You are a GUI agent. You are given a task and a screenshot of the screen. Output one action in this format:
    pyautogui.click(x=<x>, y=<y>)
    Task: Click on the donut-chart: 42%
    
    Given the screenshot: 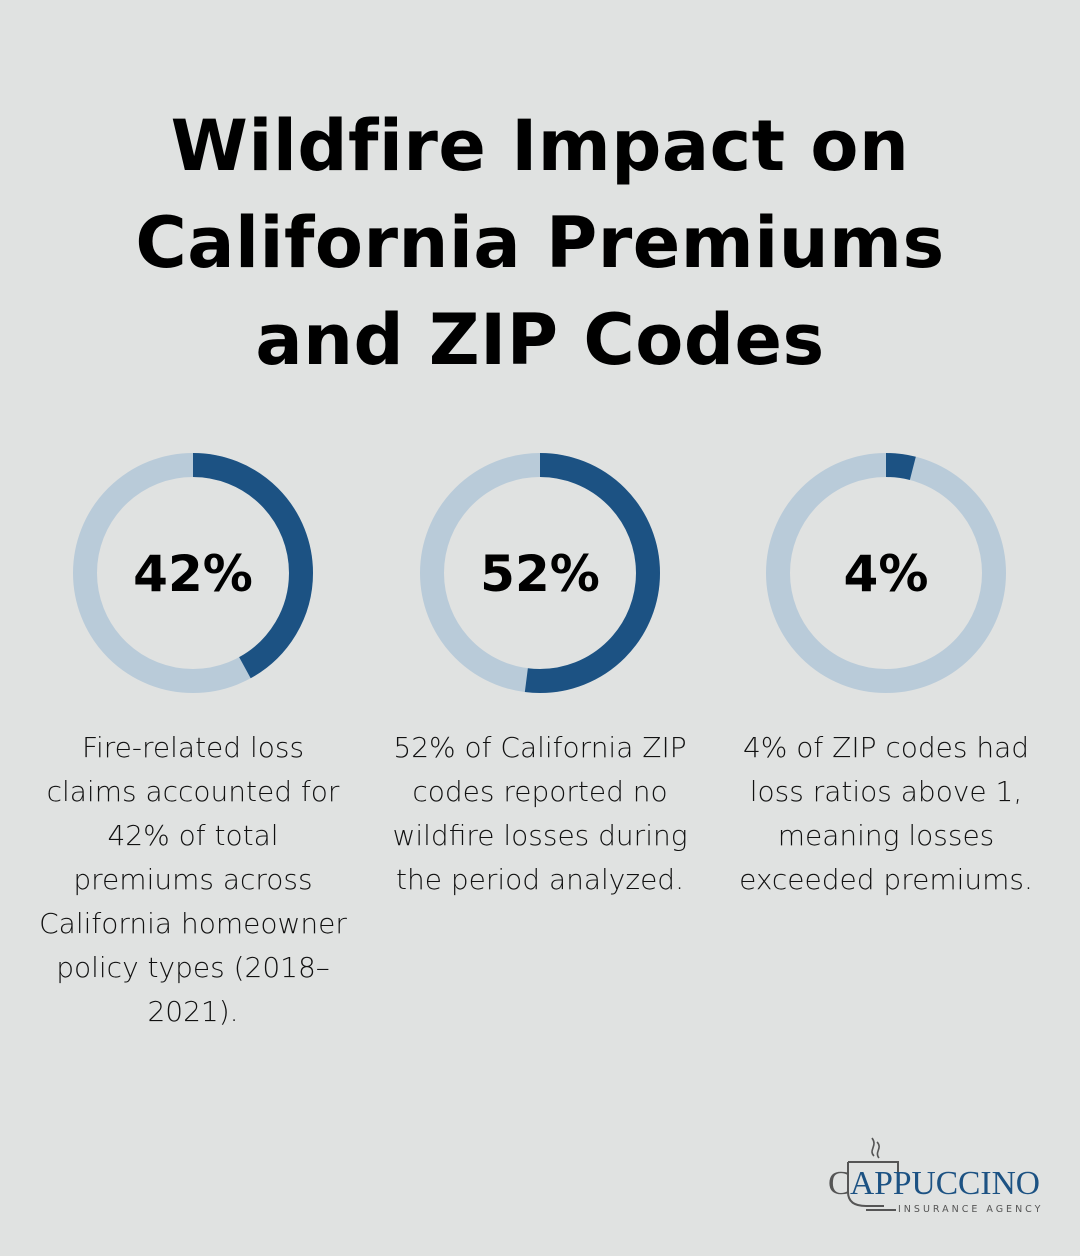 What is the action you would take?
    pyautogui.click(x=193, y=573)
    